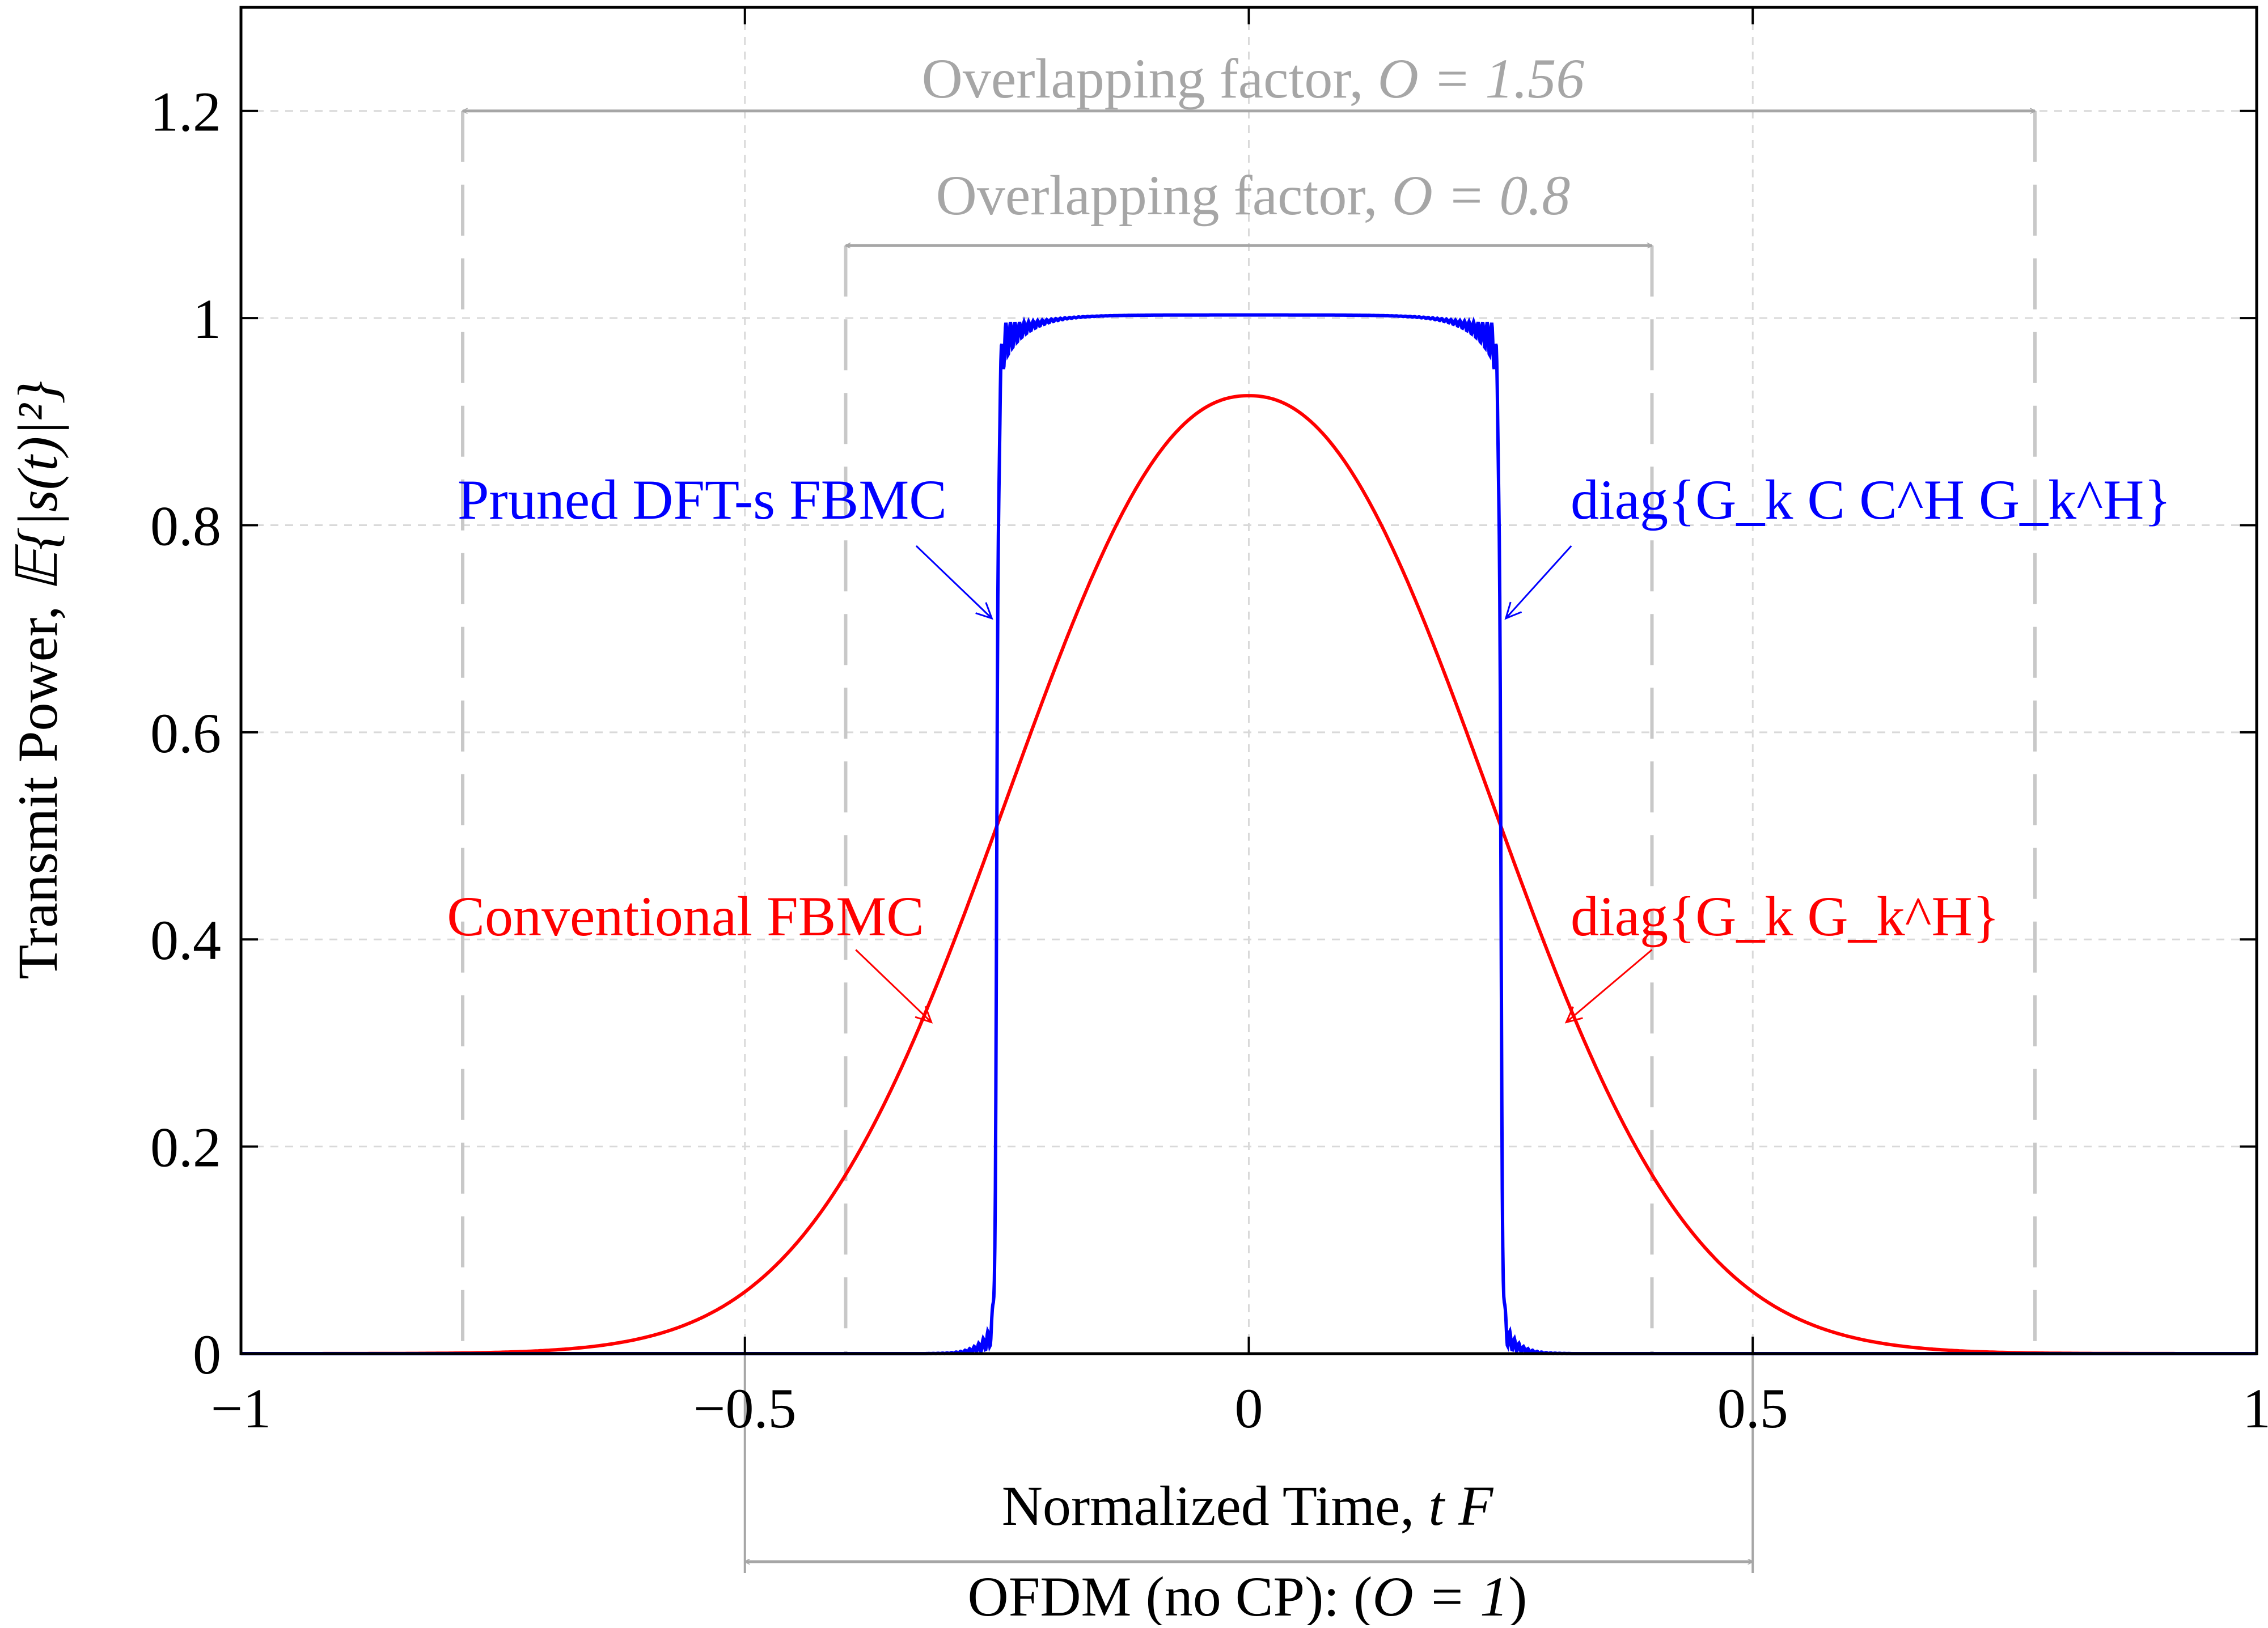  I want to click on y-axis-title-text: Transmit Power,, so click(37, 786).